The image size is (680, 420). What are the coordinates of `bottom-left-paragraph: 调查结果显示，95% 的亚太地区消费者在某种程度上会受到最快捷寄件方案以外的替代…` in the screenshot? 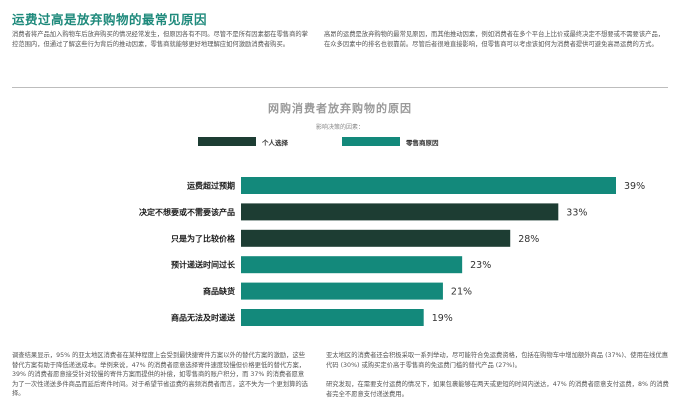 It's located at (160, 374).